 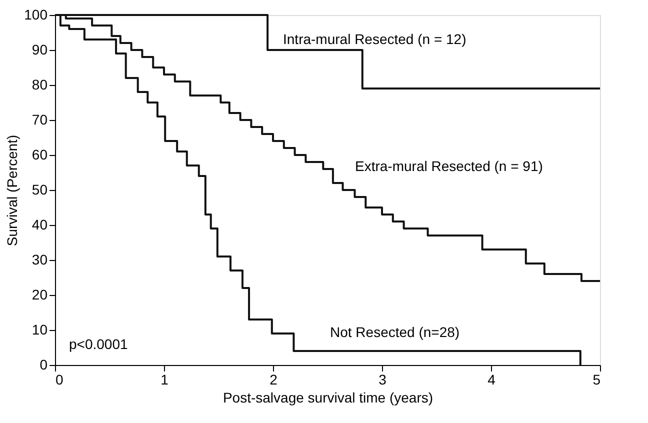 I want to click on y-tick-label: 30, so click(x=40, y=260).